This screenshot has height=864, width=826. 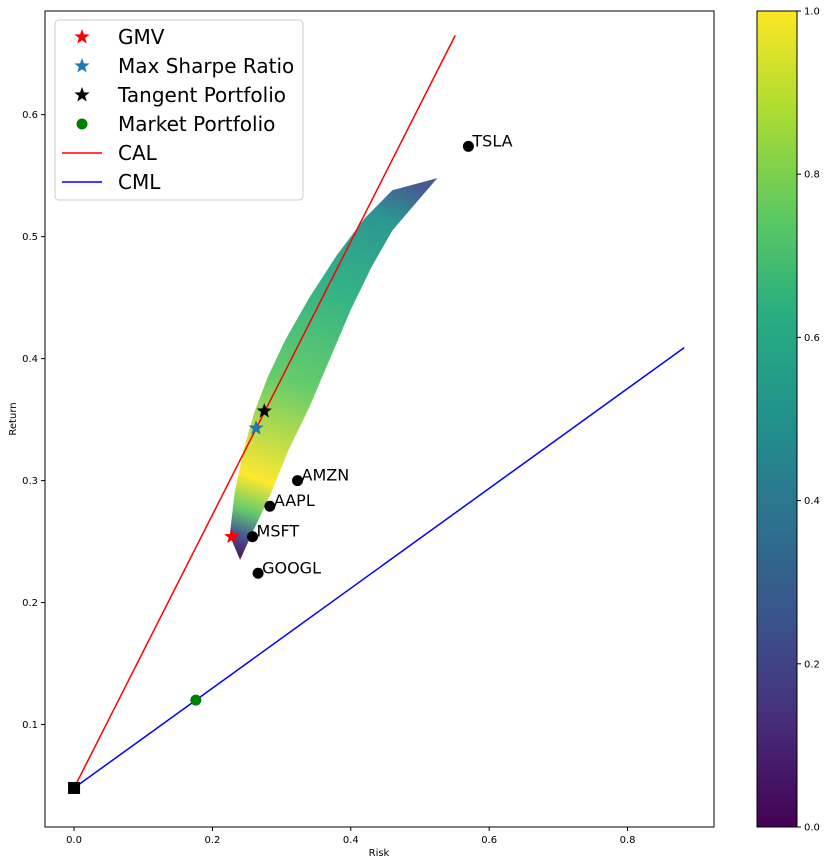 I want to click on point-risk-free, so click(x=74, y=787).